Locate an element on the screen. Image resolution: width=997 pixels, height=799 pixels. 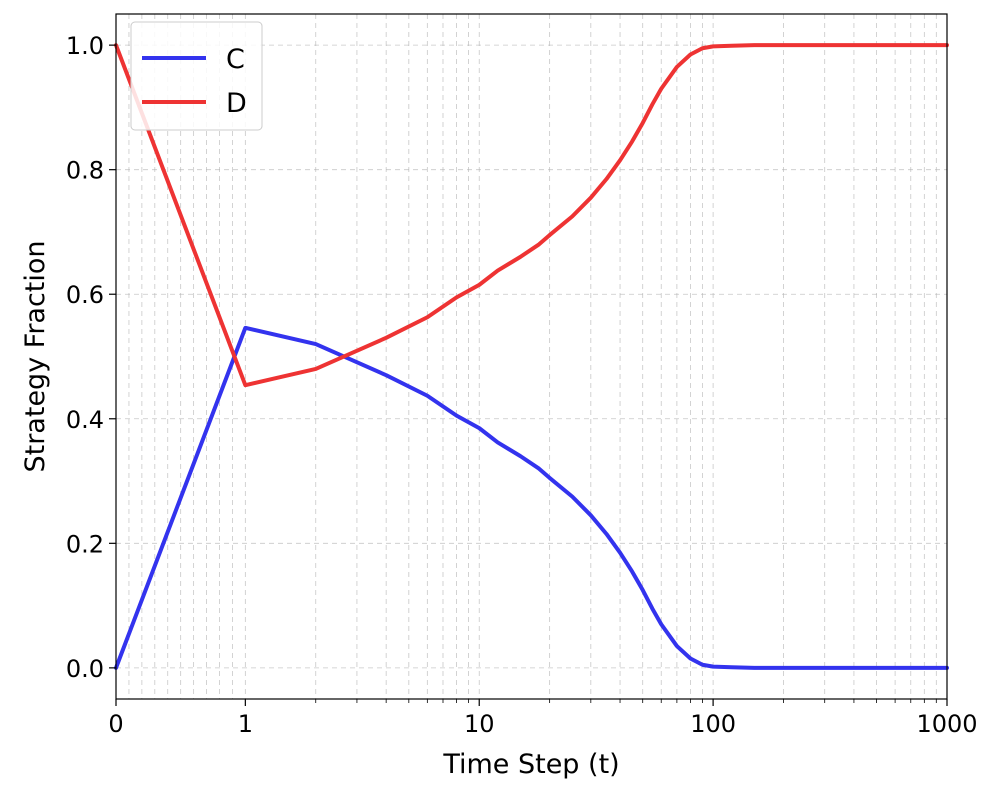
y-tick-label: 0.8 is located at coordinates (85, 171).